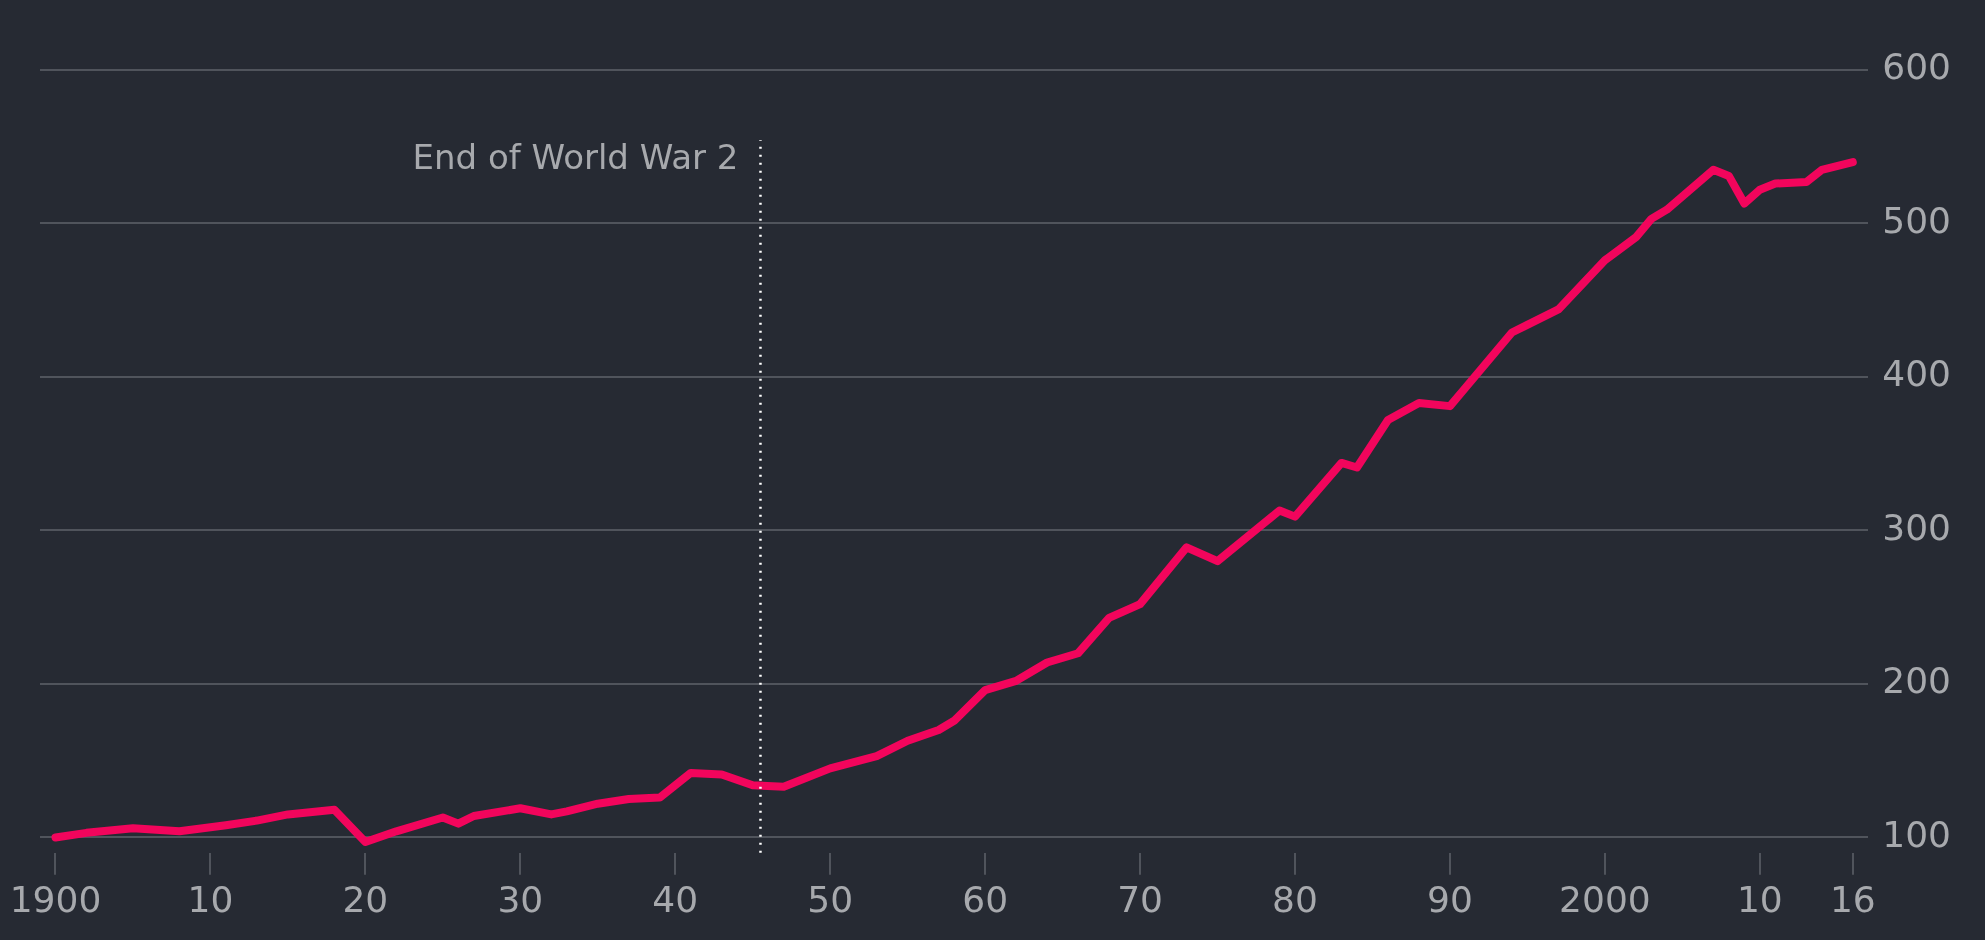 The image size is (1985, 940). I want to click on x-tick-label: 20, so click(365, 899).